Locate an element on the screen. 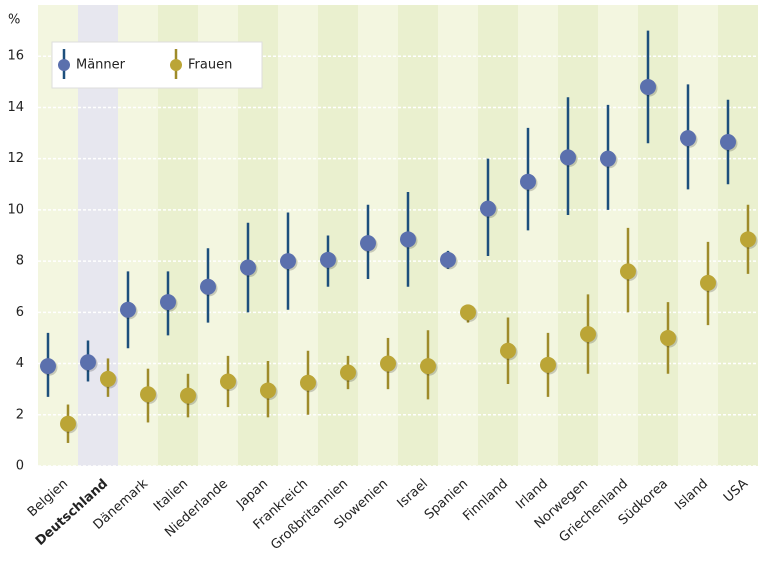 This screenshot has height=568, width=758. x-tick-label: Irland is located at coordinates (532, 494).